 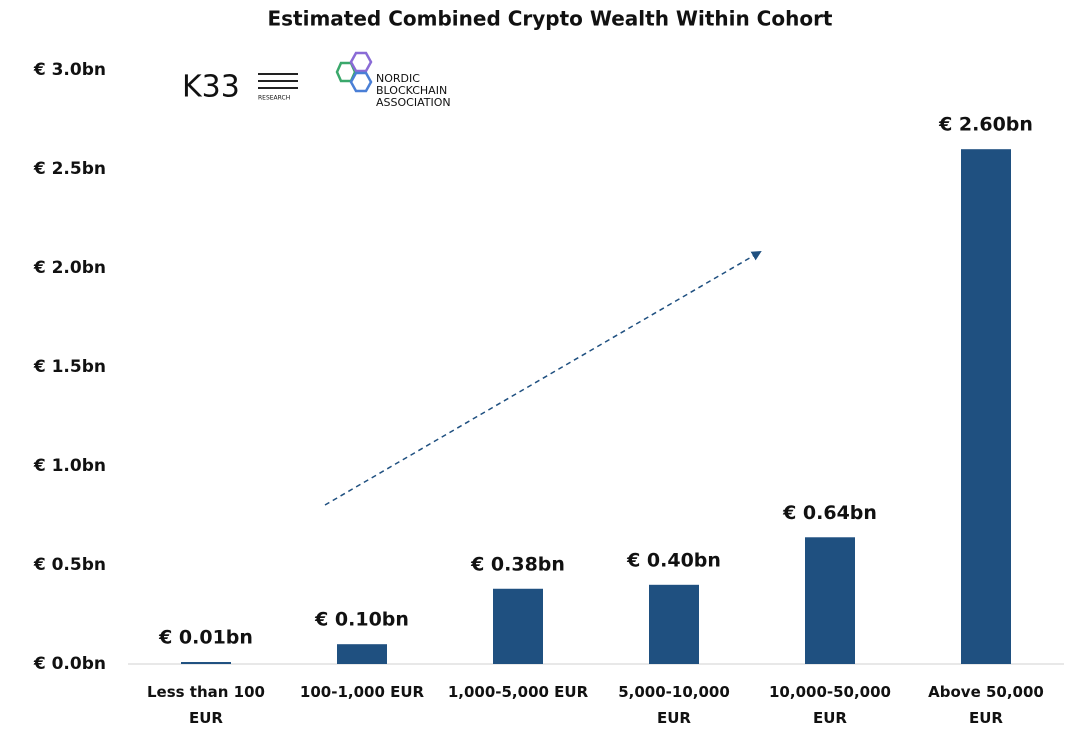 I want to click on value-label: € 0.64bn, so click(x=829, y=513).